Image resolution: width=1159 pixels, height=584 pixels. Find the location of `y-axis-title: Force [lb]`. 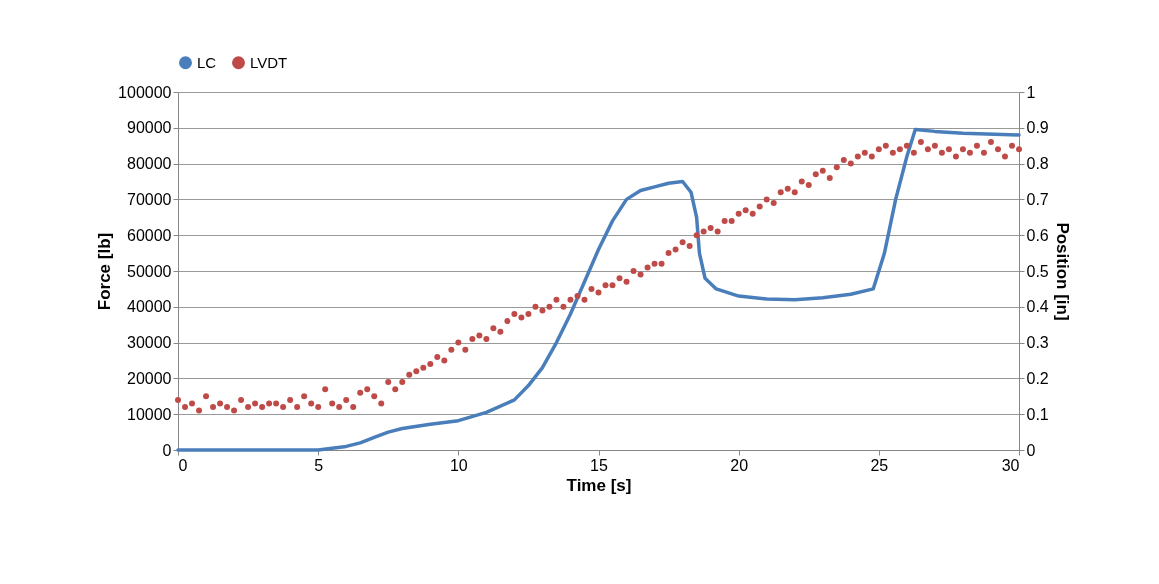

y-axis-title: Force [lb] is located at coordinates (105, 271).